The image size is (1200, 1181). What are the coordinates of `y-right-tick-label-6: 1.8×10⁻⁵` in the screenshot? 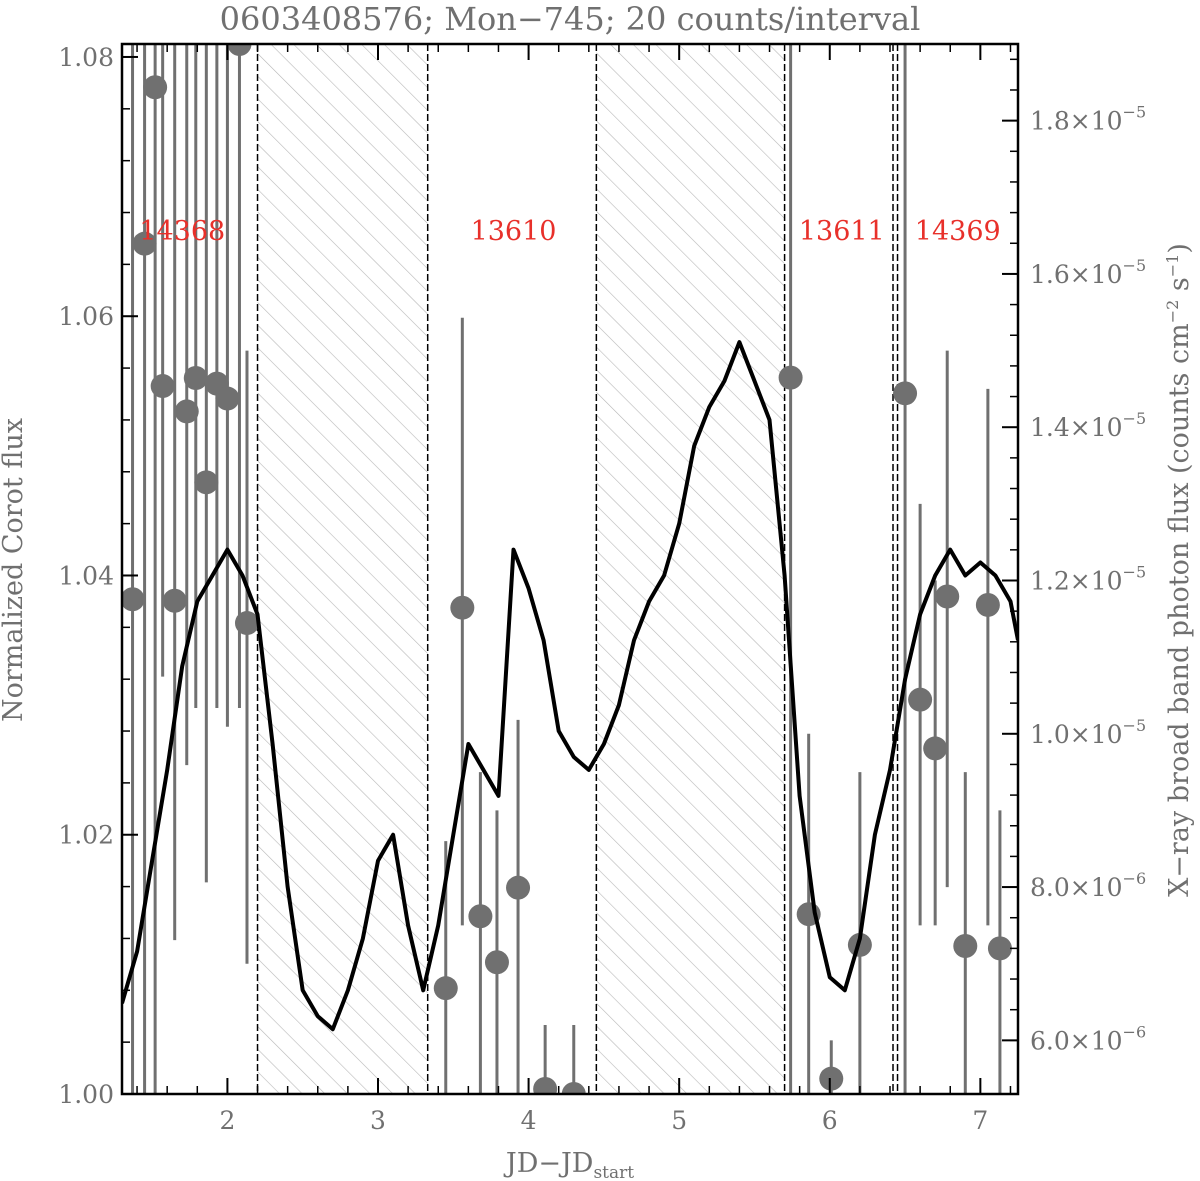 It's located at (1088, 119).